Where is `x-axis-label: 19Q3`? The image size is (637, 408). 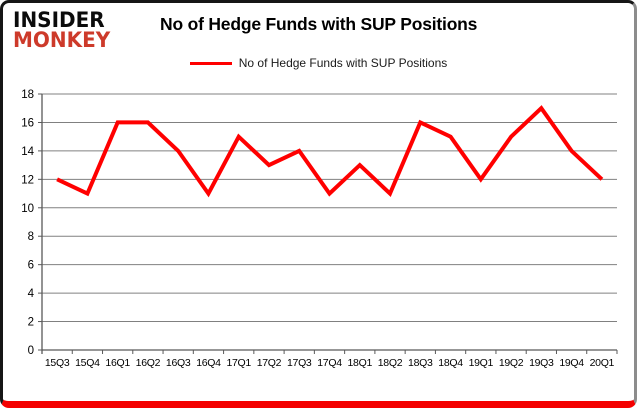 x-axis-label: 19Q3 is located at coordinates (541, 363).